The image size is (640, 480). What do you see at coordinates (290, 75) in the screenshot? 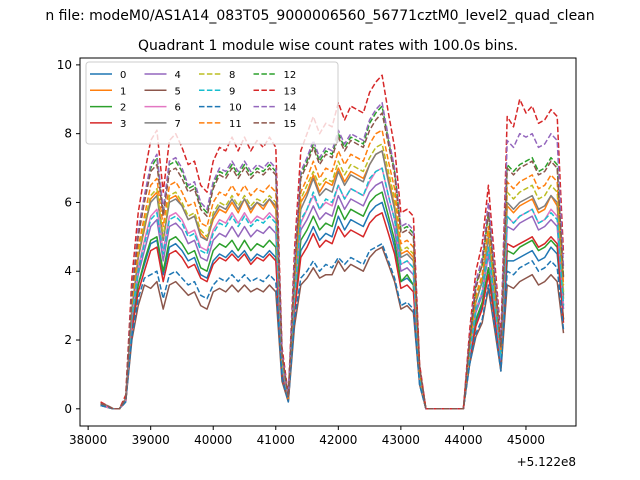
I see `legend-label-12: 12` at bounding box center [290, 75].